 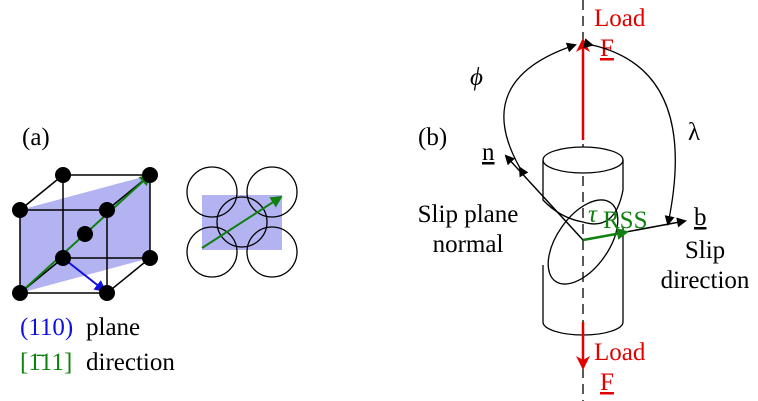 I want to click on angle-lambda: λ, so click(x=694, y=132).